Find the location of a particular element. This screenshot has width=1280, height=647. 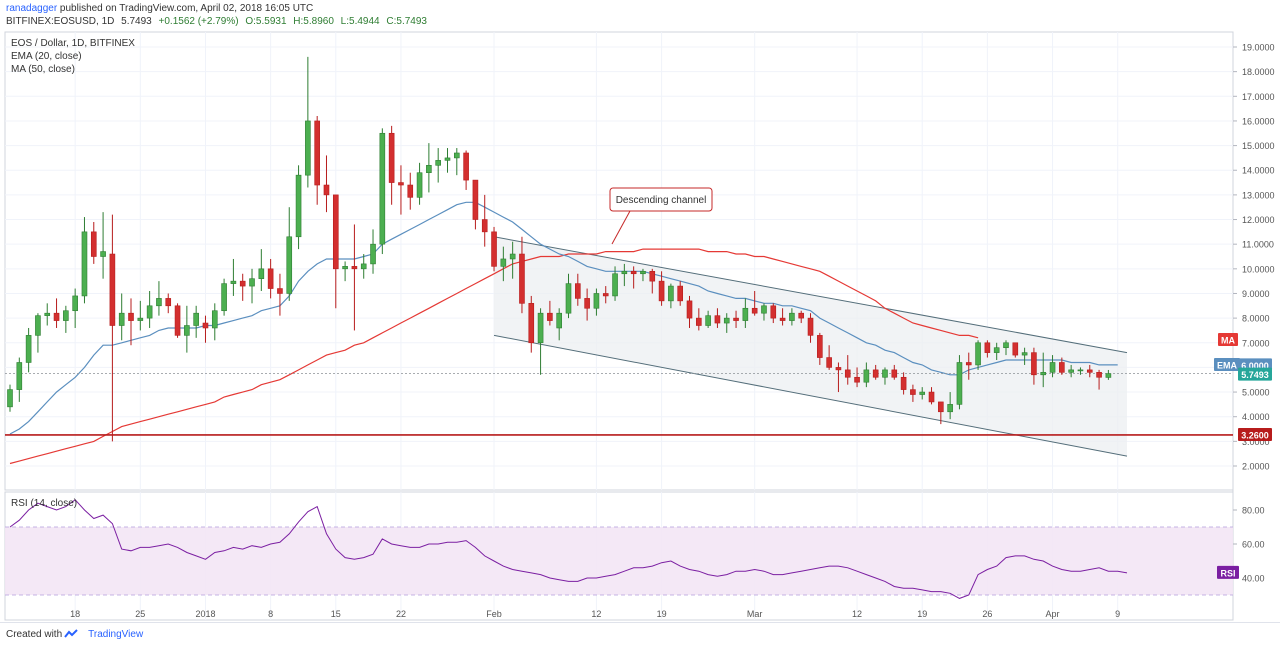

tradingview-brand: TradingView is located at coordinates (116, 634).